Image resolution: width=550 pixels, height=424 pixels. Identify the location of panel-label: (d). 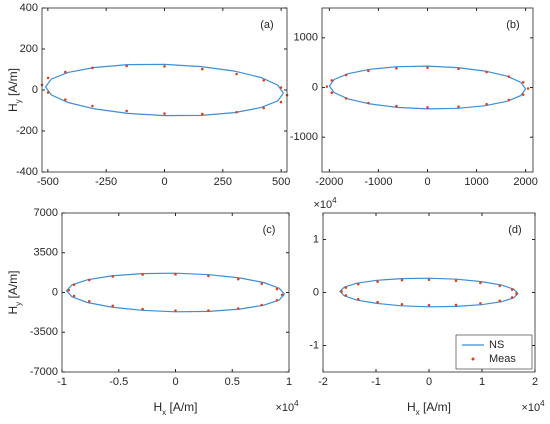
(514, 230).